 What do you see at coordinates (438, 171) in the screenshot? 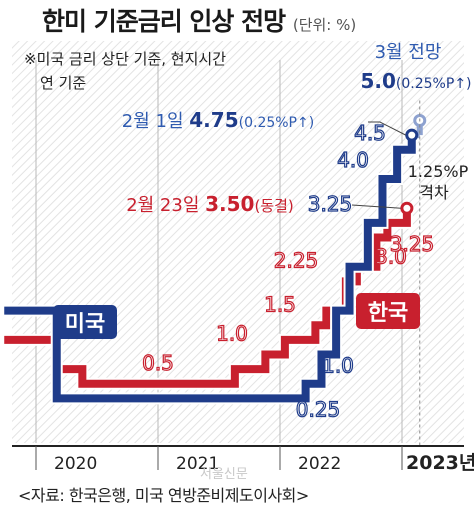
I see `gap-value: 1.25%P` at bounding box center [438, 171].